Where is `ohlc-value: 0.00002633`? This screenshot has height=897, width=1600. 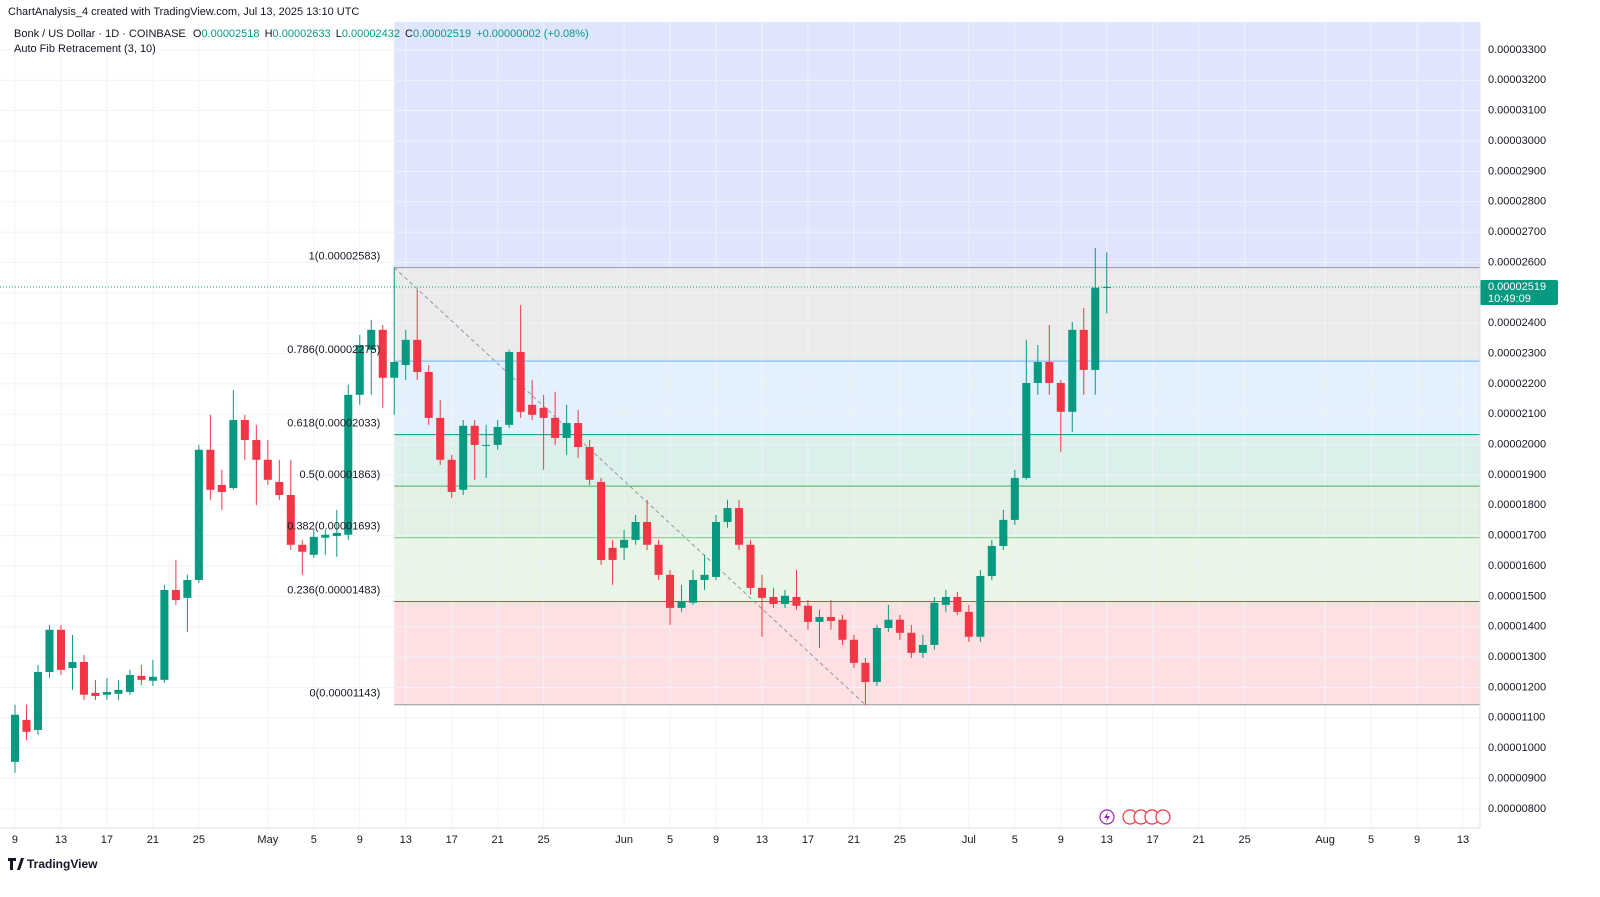
ohlc-value: 0.00002633 is located at coordinates (302, 34).